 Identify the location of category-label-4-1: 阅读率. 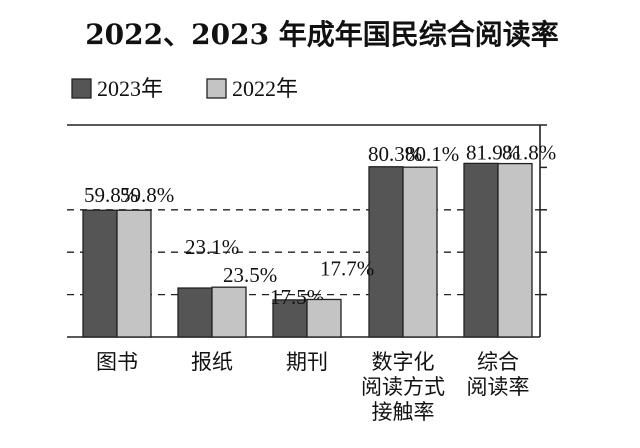
(498, 387).